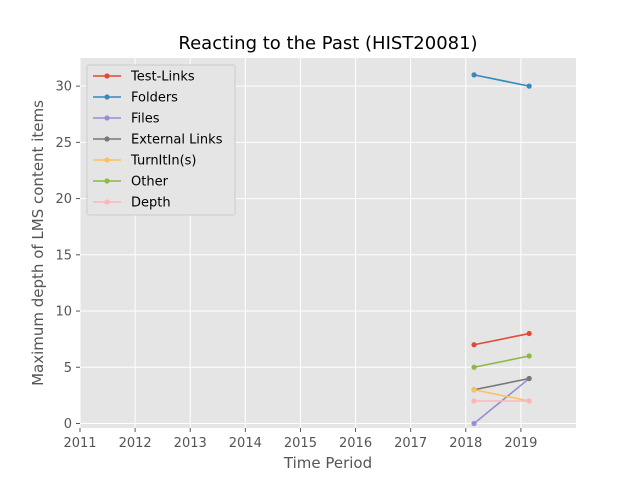 This screenshot has width=640, height=480. What do you see at coordinates (68, 368) in the screenshot?
I see `y-tick-label: 5` at bounding box center [68, 368].